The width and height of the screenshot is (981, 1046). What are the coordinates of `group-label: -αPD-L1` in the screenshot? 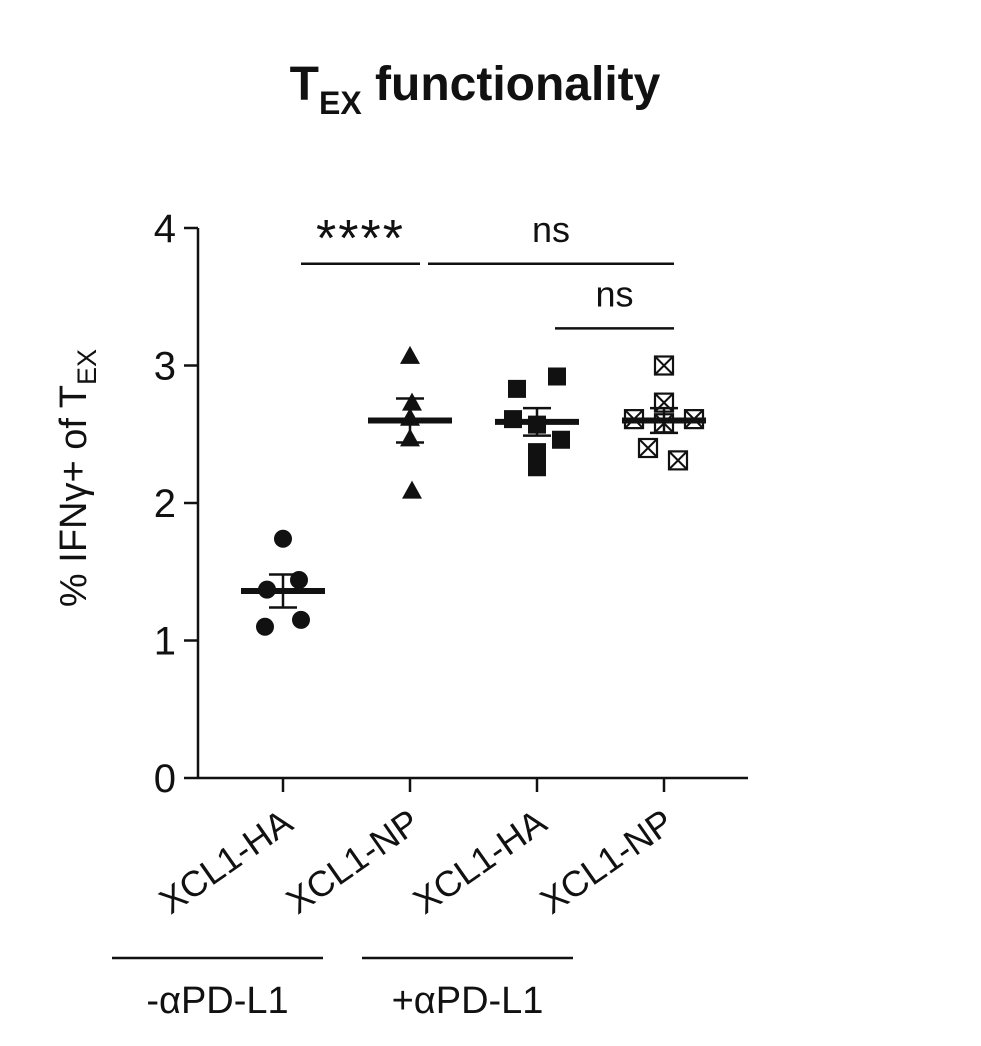 It's located at (217, 1001).